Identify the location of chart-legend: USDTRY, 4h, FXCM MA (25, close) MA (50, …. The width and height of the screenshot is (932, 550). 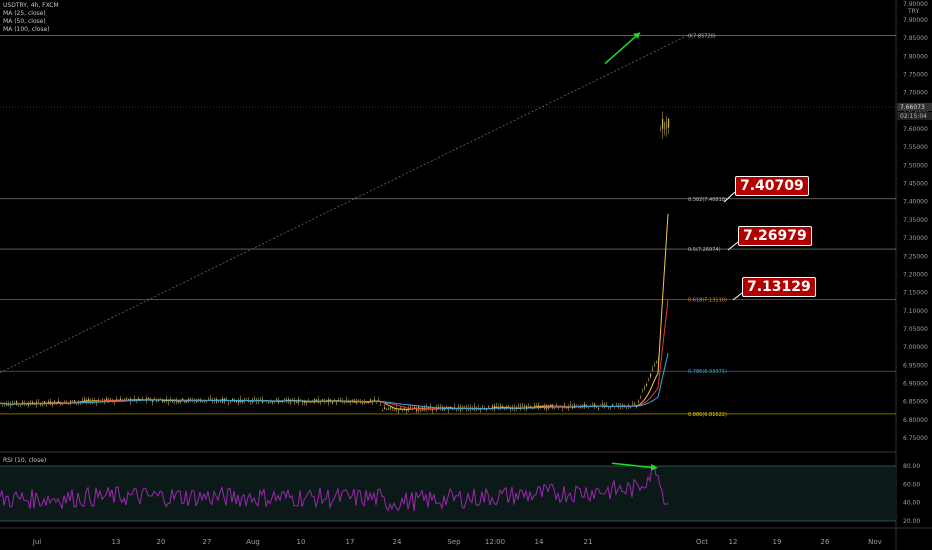
(31, 18).